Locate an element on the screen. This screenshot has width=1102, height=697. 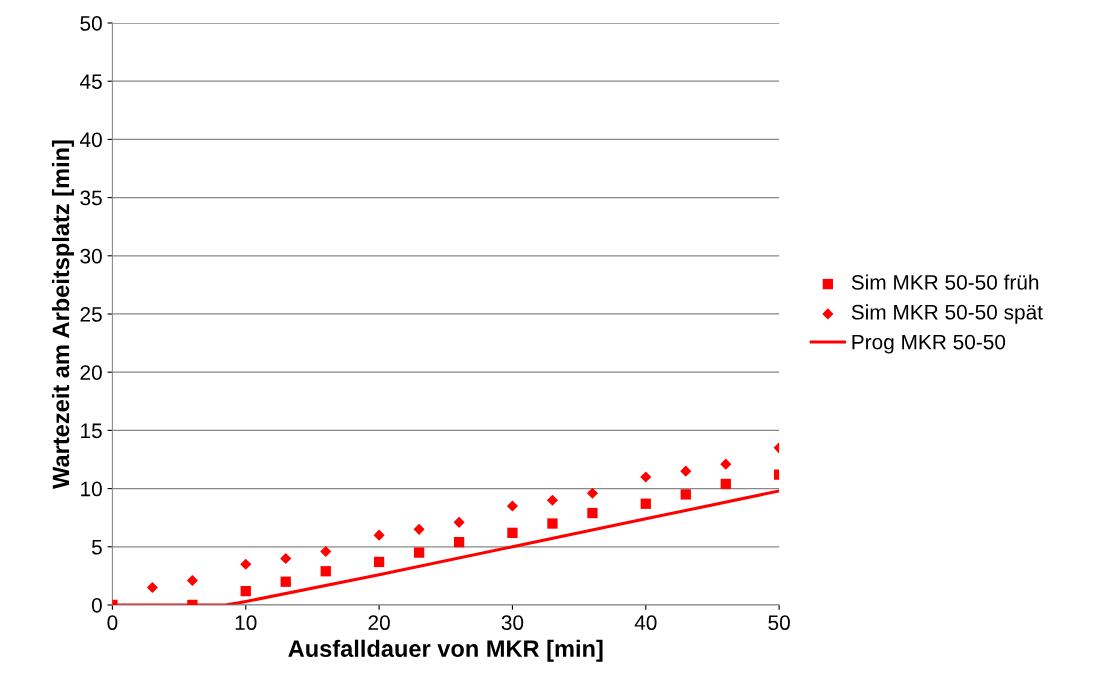
y-tick-label: 30 is located at coordinates (91, 256).